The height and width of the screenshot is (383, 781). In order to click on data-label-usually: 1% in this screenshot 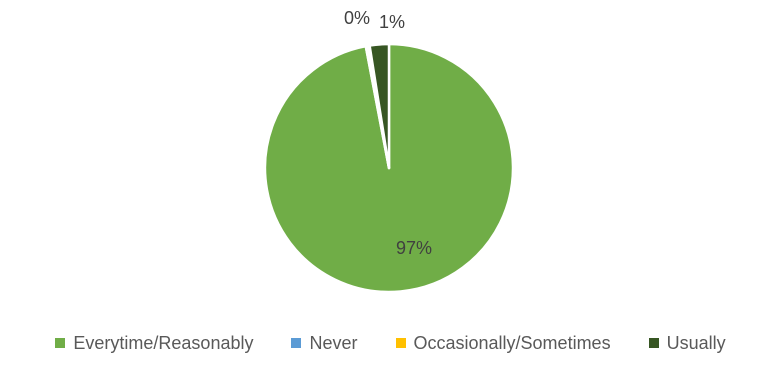, I will do `click(392, 22)`.